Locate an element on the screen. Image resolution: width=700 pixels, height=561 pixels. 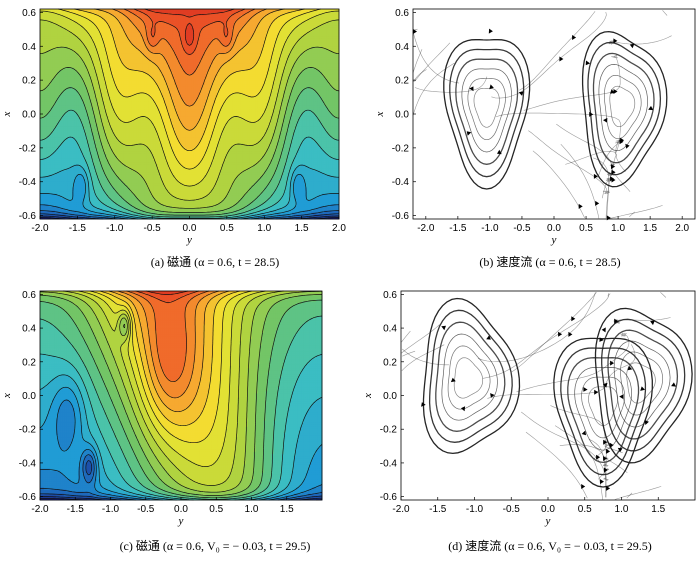
y-tick-label-a-0: 0.6 is located at coordinates (29, 13).